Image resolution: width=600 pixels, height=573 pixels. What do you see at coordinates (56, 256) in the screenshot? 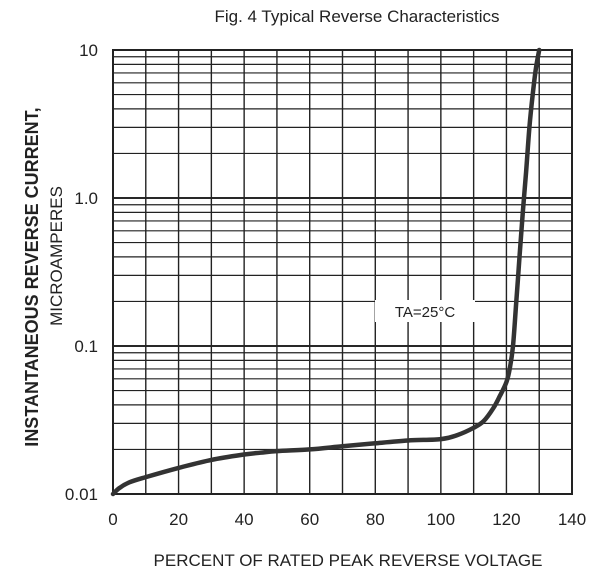
I see `y-axis-label-line2: MICROAMPERES` at bounding box center [56, 256].